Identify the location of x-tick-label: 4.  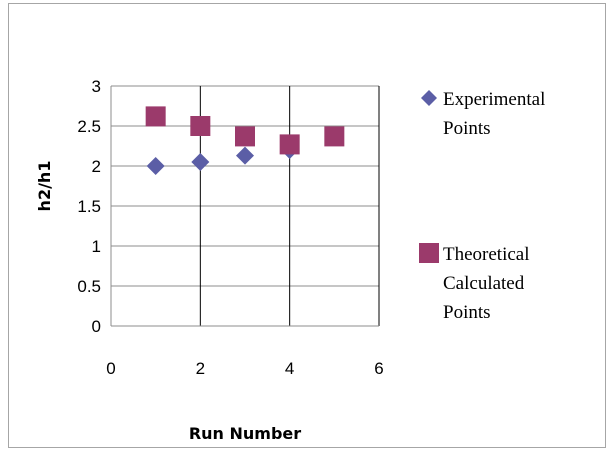
(289, 368).